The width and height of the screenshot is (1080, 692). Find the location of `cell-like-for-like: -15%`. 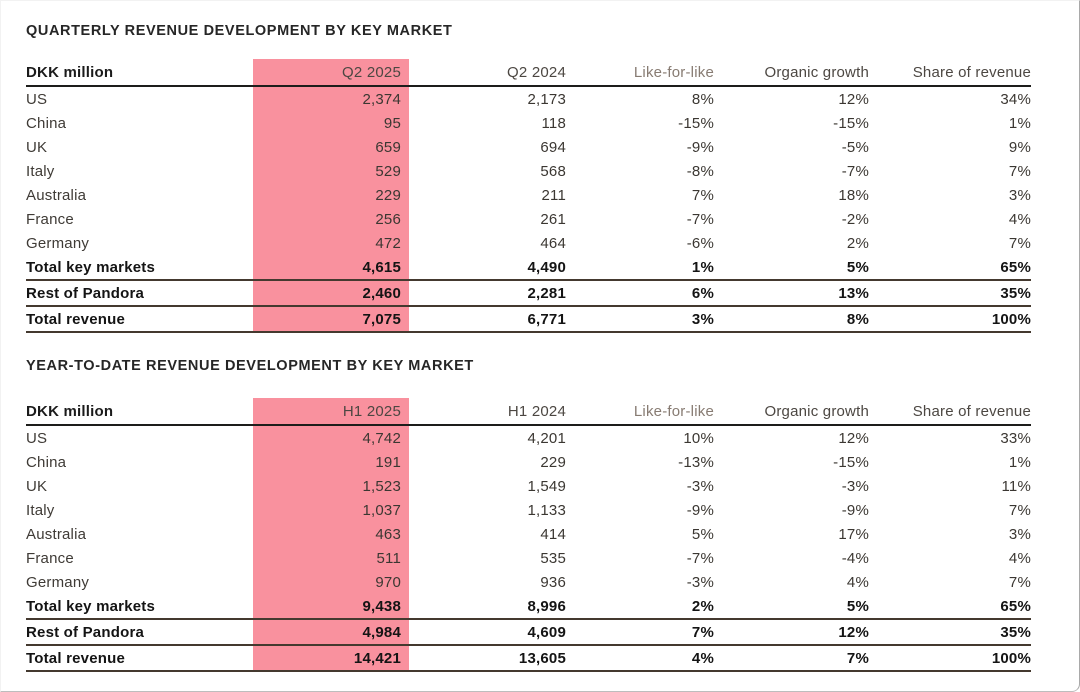

cell-like-for-like: -15% is located at coordinates (696, 123).